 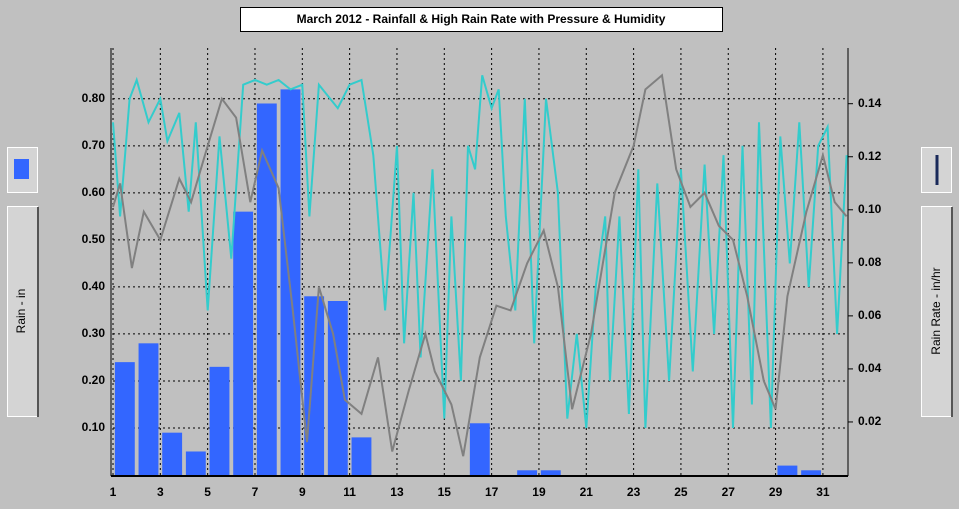 I want to click on legend-swatch, so click(x=21, y=169).